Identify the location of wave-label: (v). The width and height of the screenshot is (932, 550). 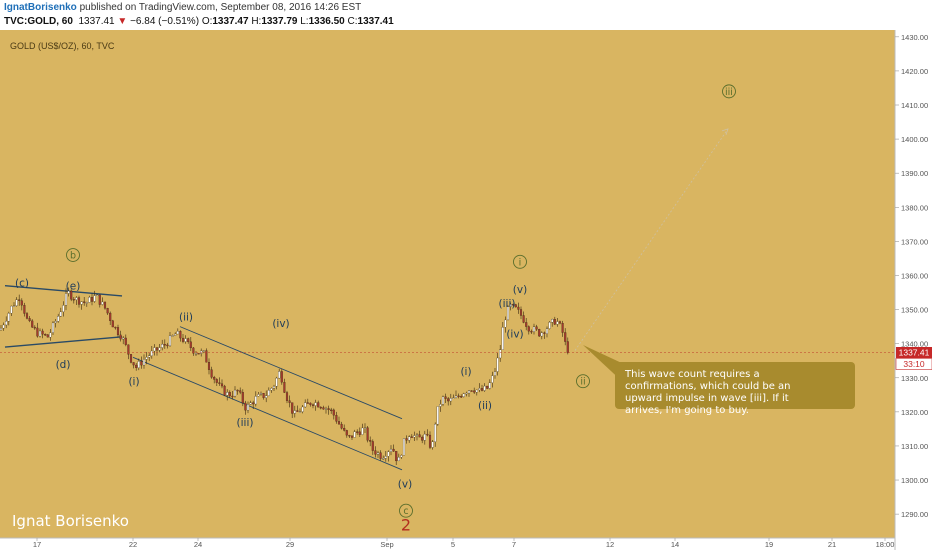
(405, 484).